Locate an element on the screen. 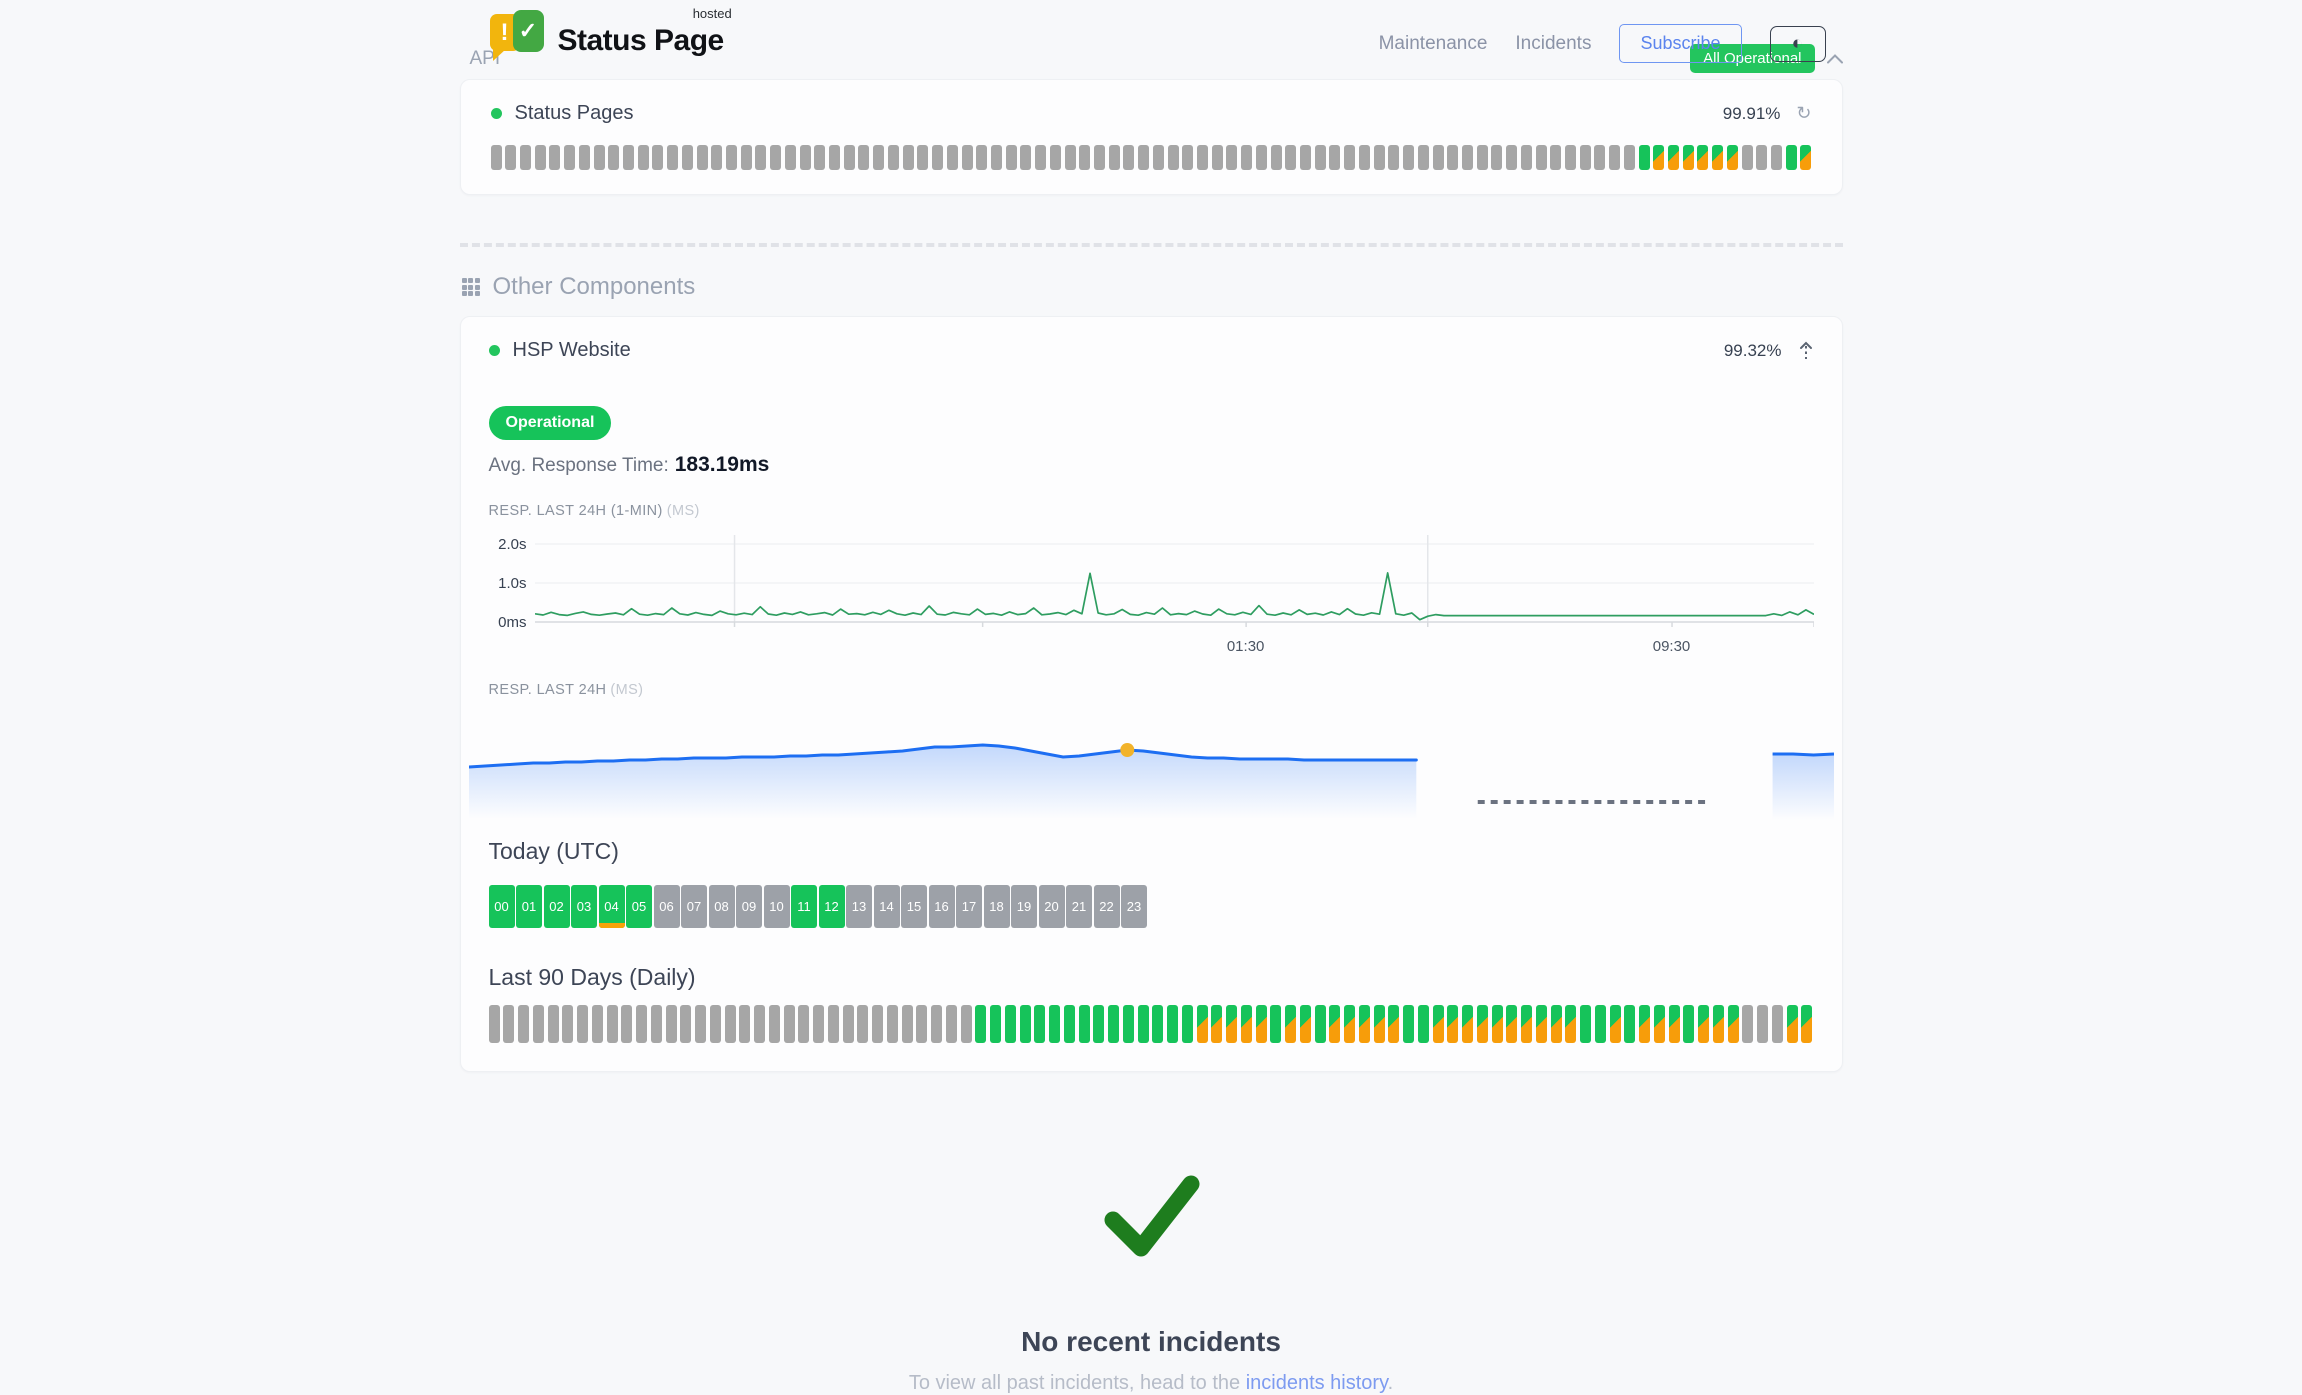  refresh-icon: ↻ is located at coordinates (1804, 113).